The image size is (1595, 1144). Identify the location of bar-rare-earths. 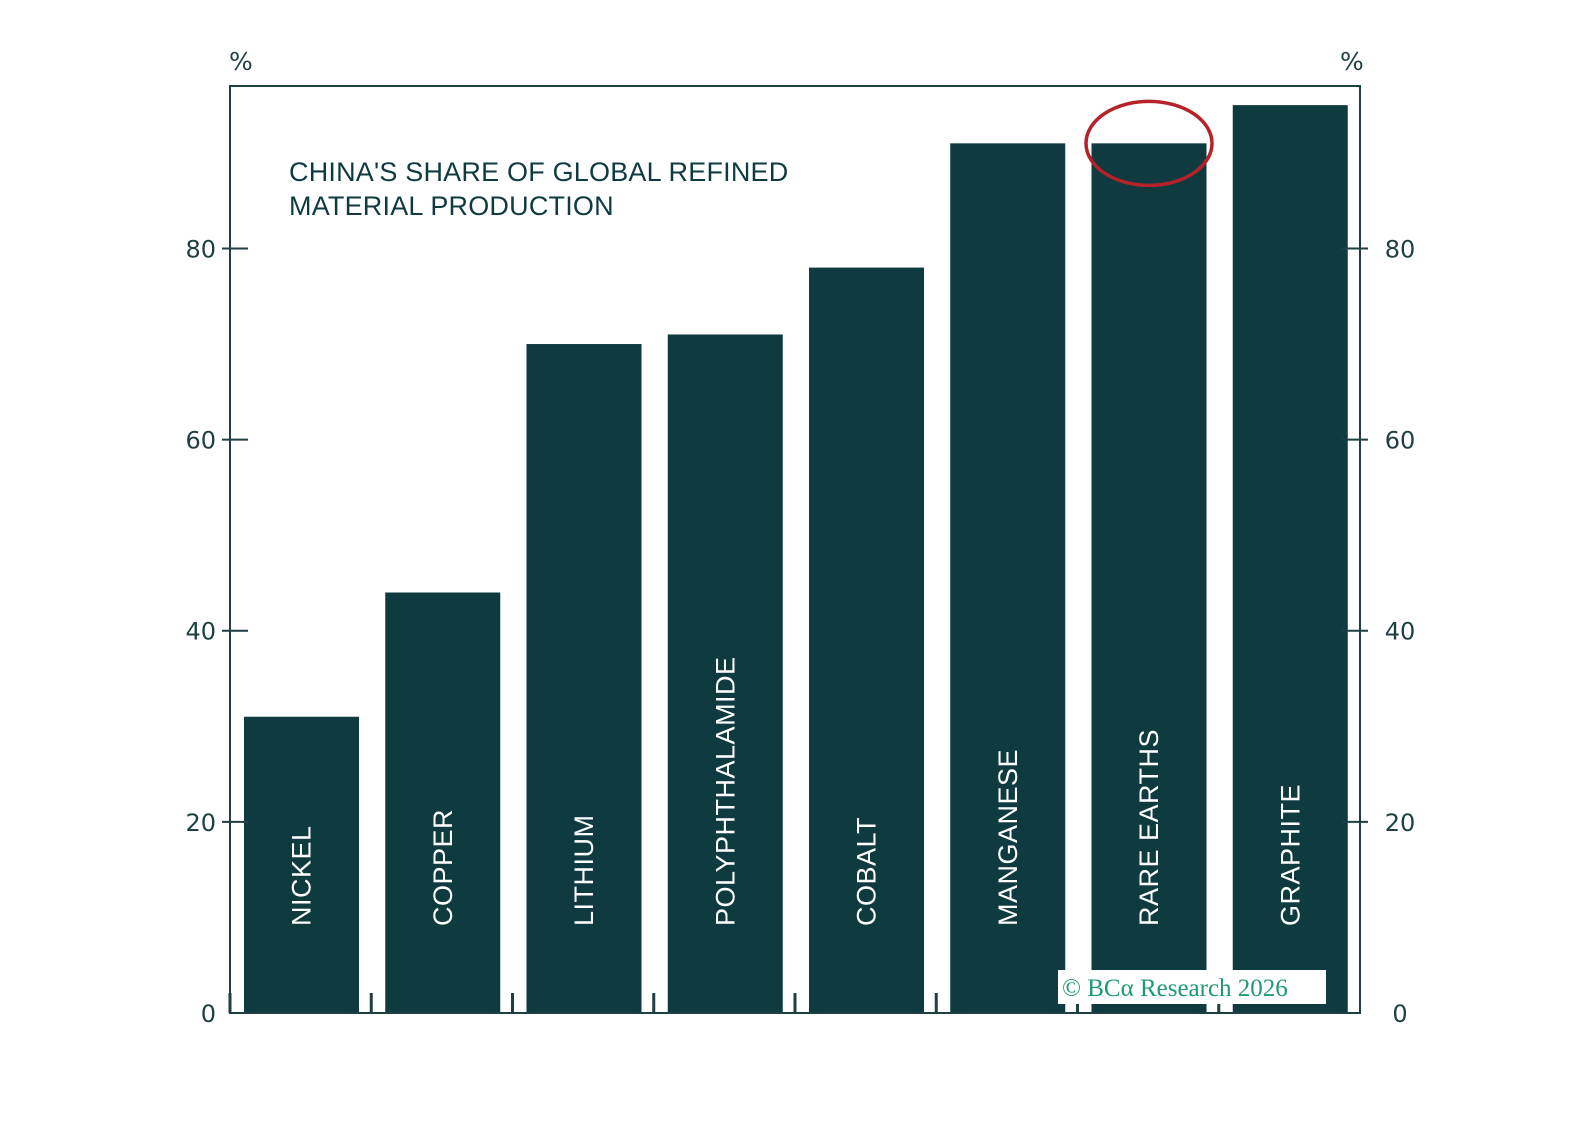
(1149, 578).